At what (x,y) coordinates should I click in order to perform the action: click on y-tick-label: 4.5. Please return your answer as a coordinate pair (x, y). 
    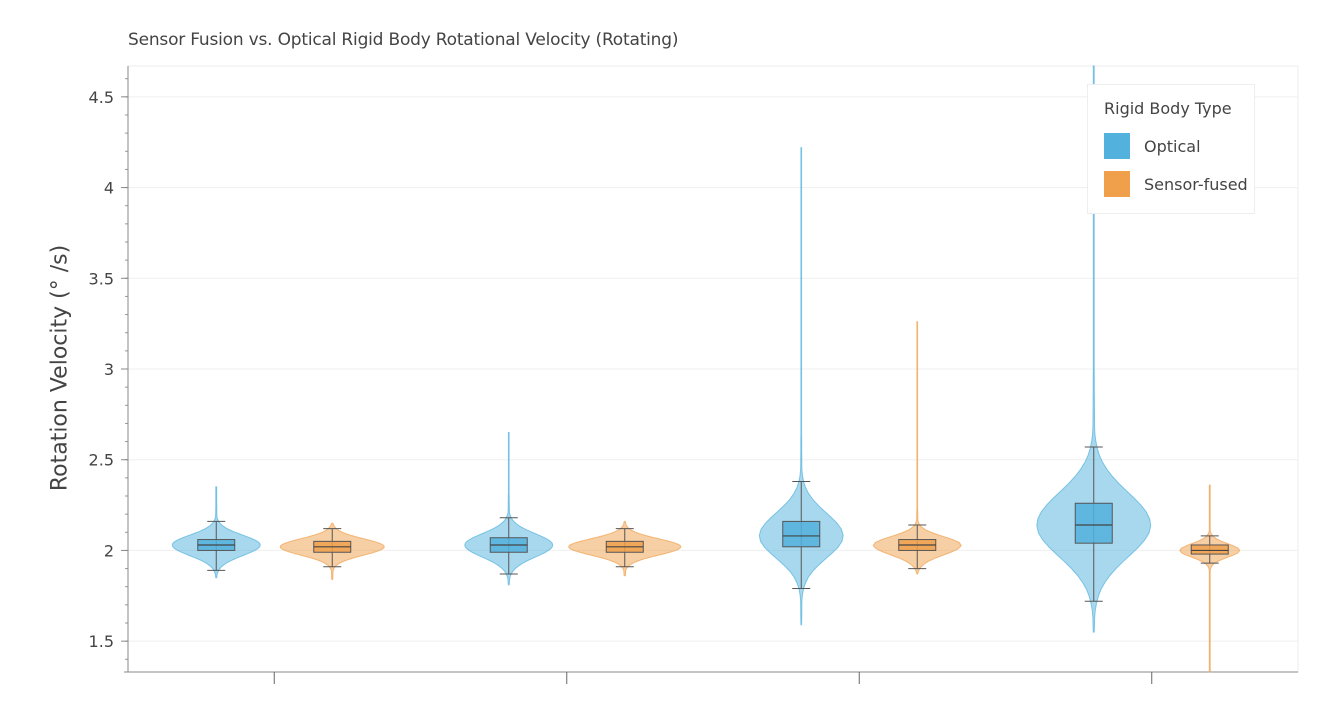
    Looking at the image, I should click on (101, 97).